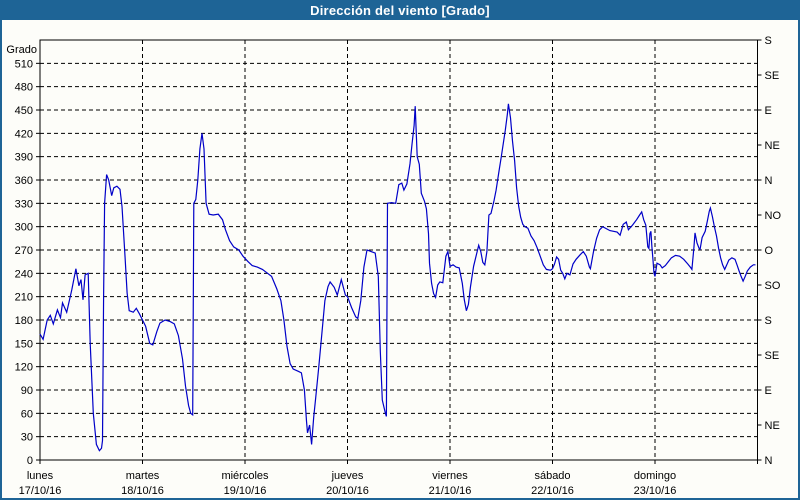 This screenshot has width=800, height=500. I want to click on y-left-tick-label: 180, so click(24, 321).